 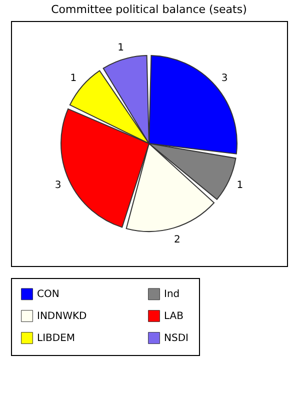 I want to click on legend-label: INDNWKD, so click(x=62, y=316).